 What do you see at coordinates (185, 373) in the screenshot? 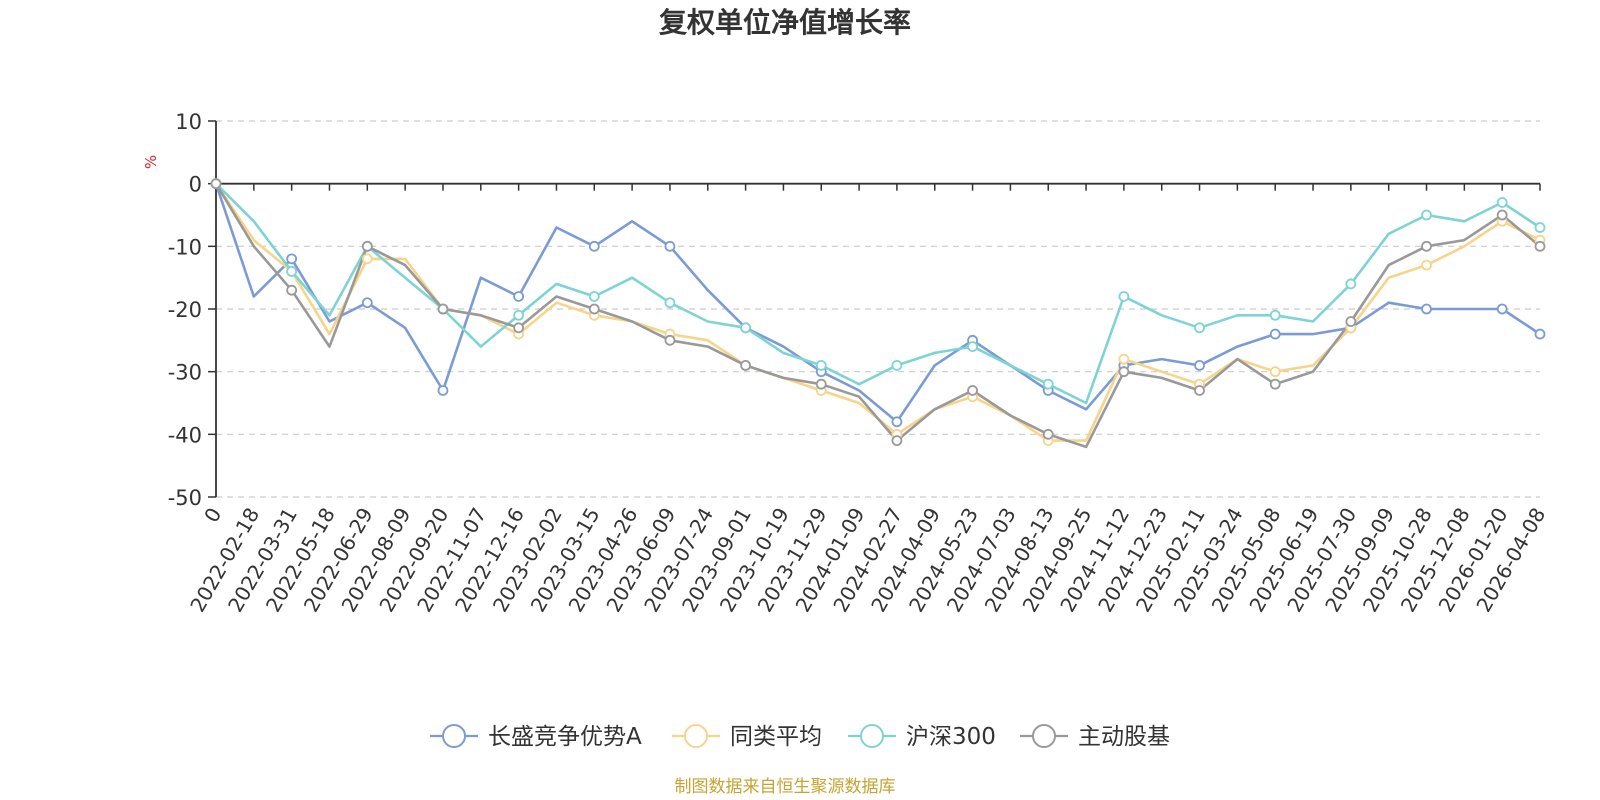
I see `y-tick-label: -30` at bounding box center [185, 373].